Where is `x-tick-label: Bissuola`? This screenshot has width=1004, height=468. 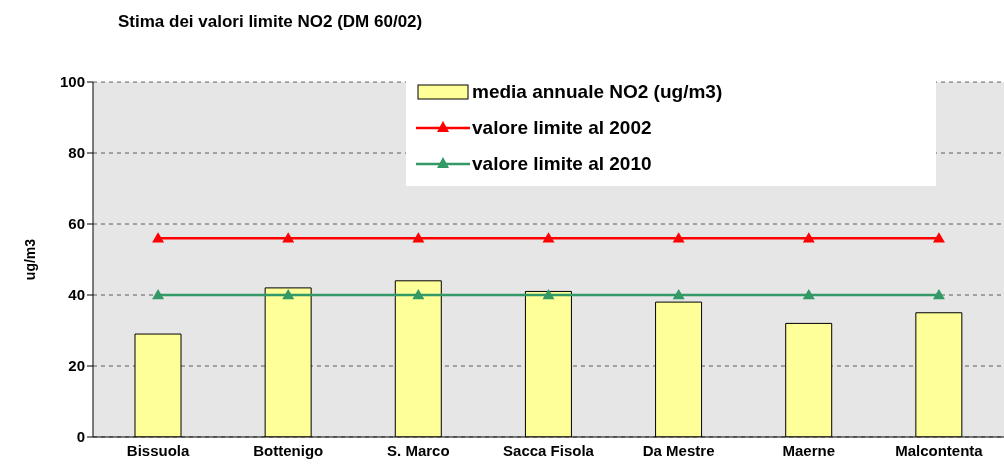 x-tick-label: Bissuola is located at coordinates (158, 450).